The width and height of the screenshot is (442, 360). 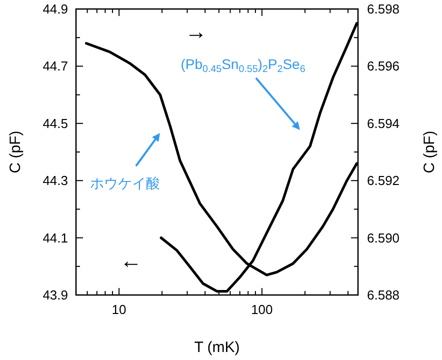 I want to click on y-tick-label: 44.9, so click(x=55, y=9).